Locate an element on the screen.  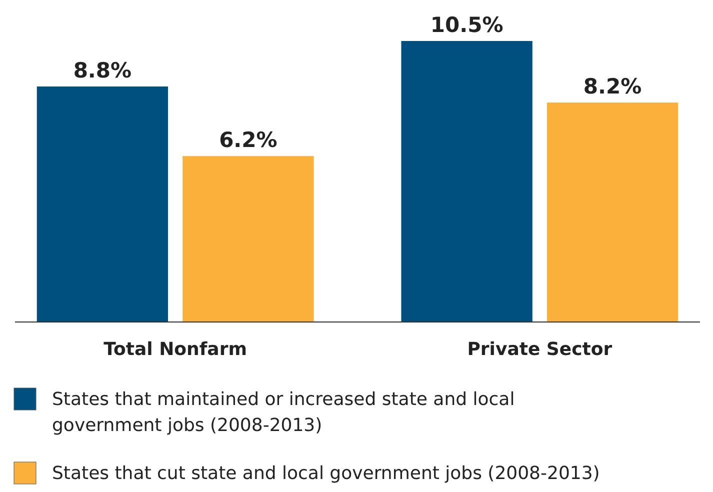
x-tick-label: Private Sector is located at coordinates (539, 349).